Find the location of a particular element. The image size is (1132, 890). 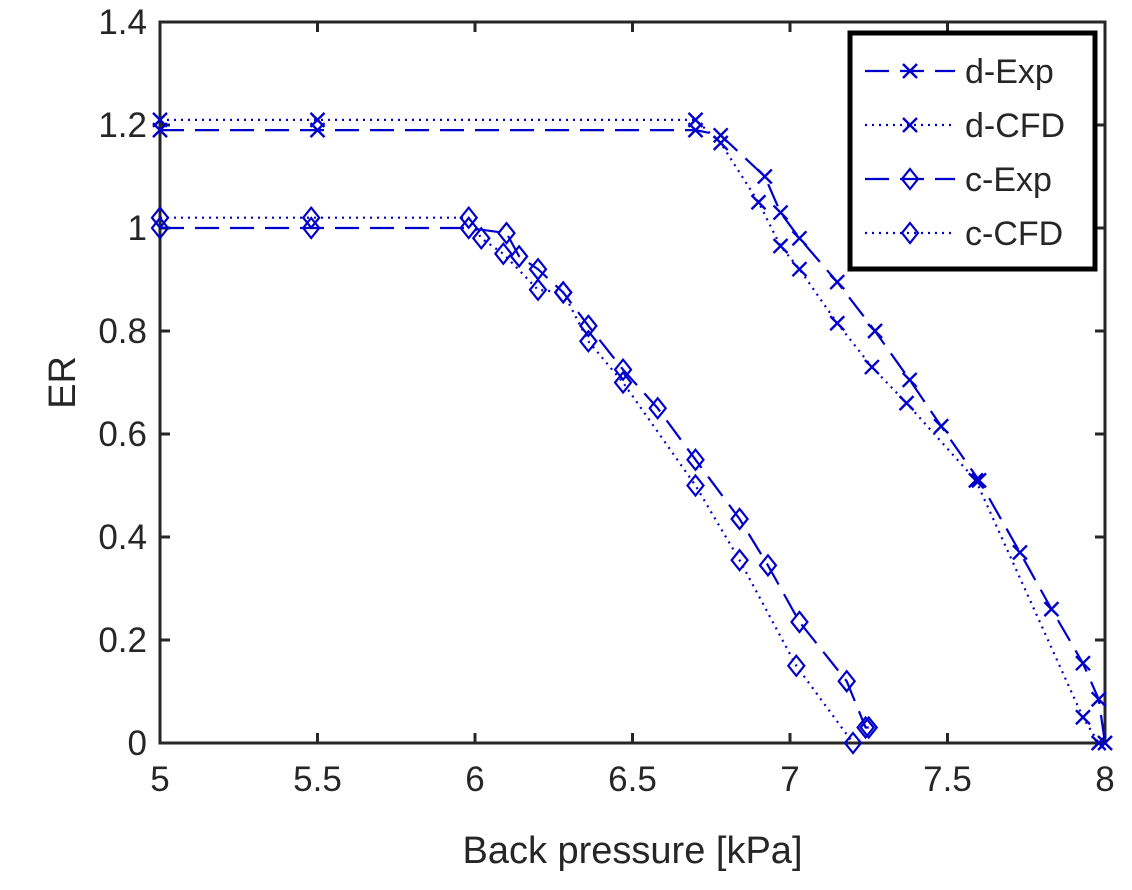

y-tick-label: 0.8 is located at coordinates (122, 331).